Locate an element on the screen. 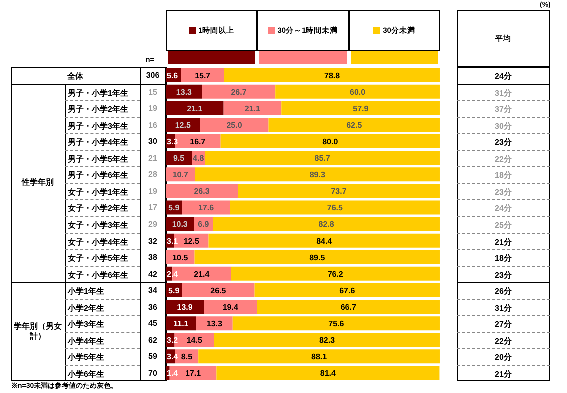  data-label: 62.5 is located at coordinates (354, 125).